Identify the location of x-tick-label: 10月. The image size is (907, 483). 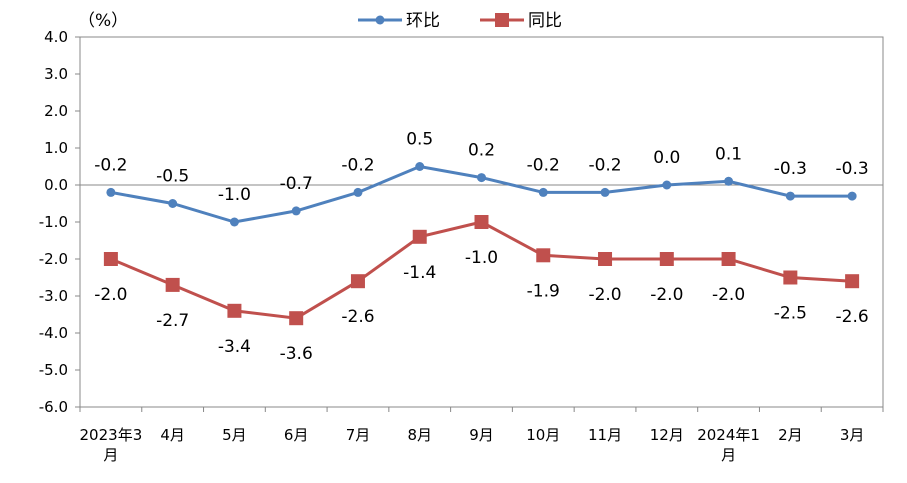
(543, 435).